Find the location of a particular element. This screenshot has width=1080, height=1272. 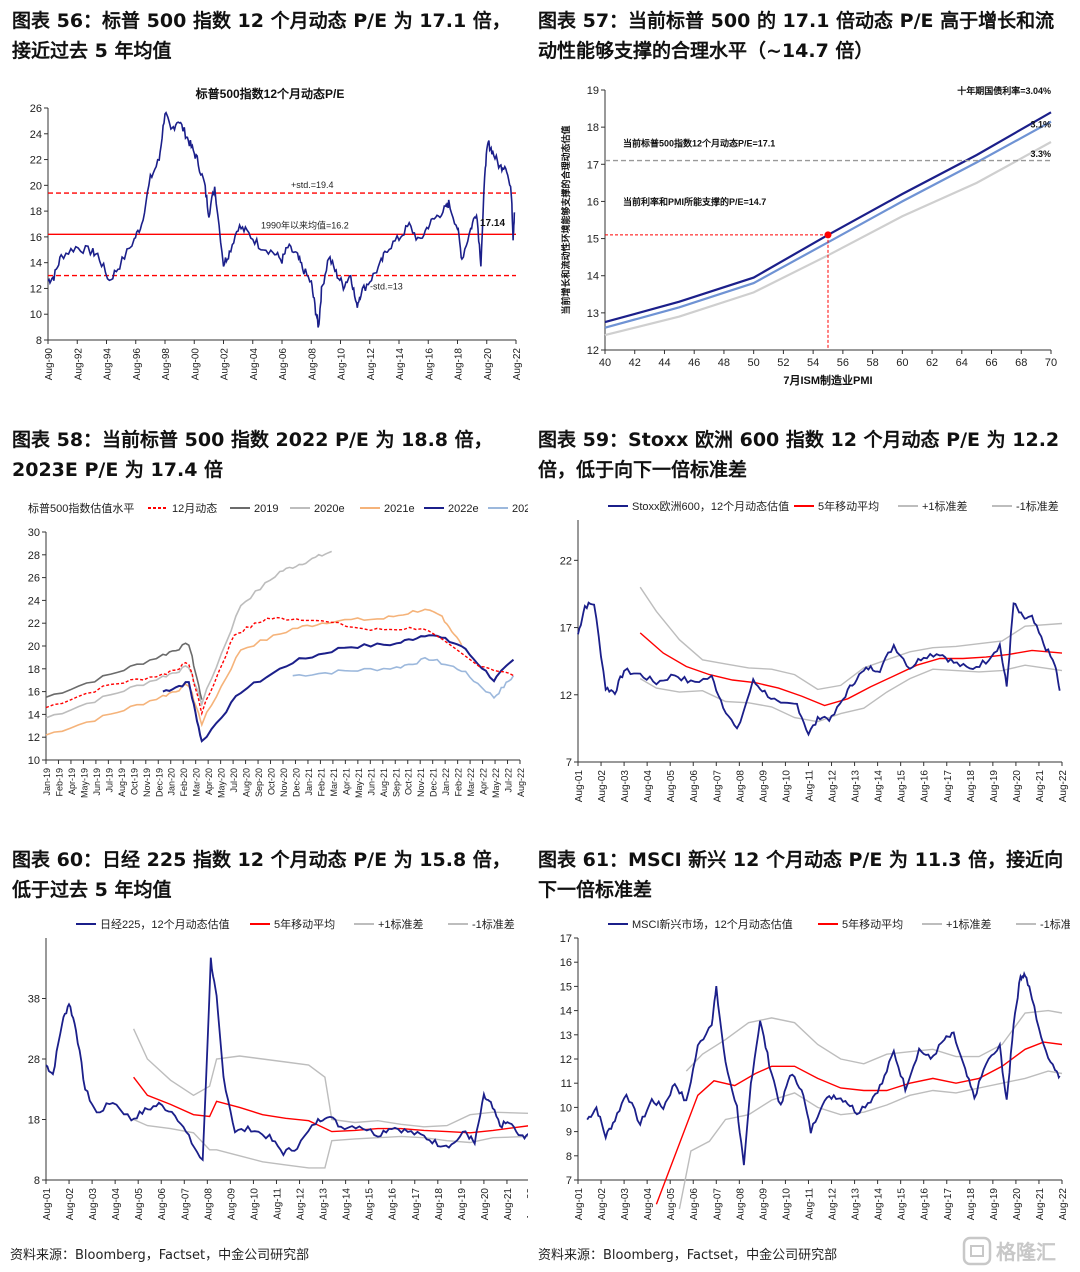

x-axis-title: 7月ISM制造业PMI is located at coordinates (827, 380).